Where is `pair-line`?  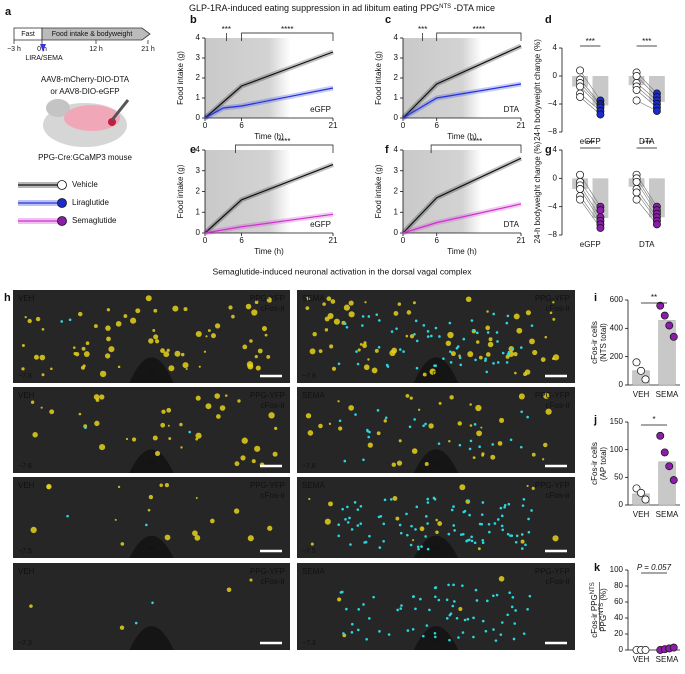
pair-line is located at coordinates (590, 85).